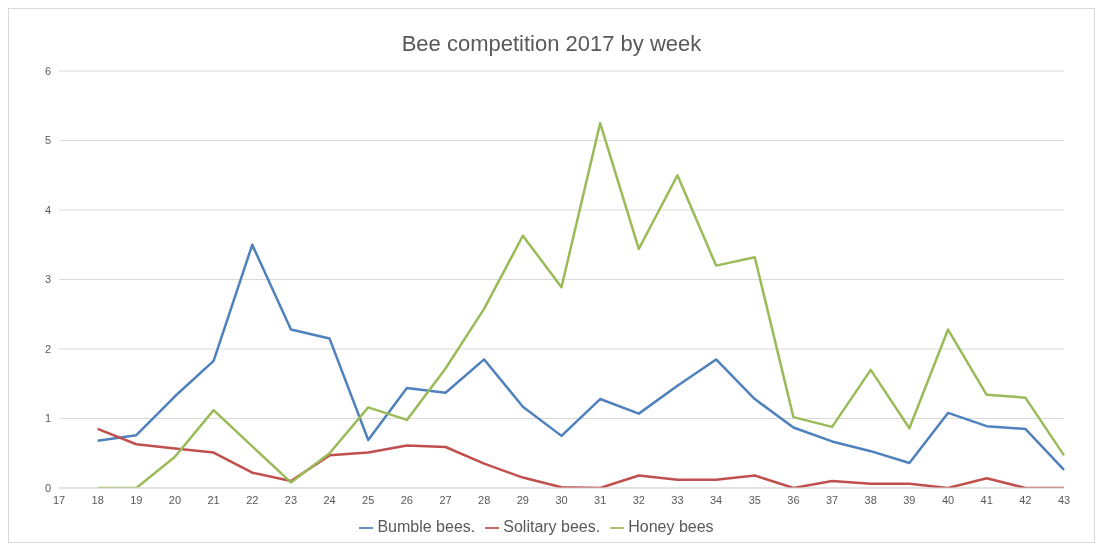  What do you see at coordinates (368, 499) in the screenshot?
I see `x-tick-label: 25` at bounding box center [368, 499].